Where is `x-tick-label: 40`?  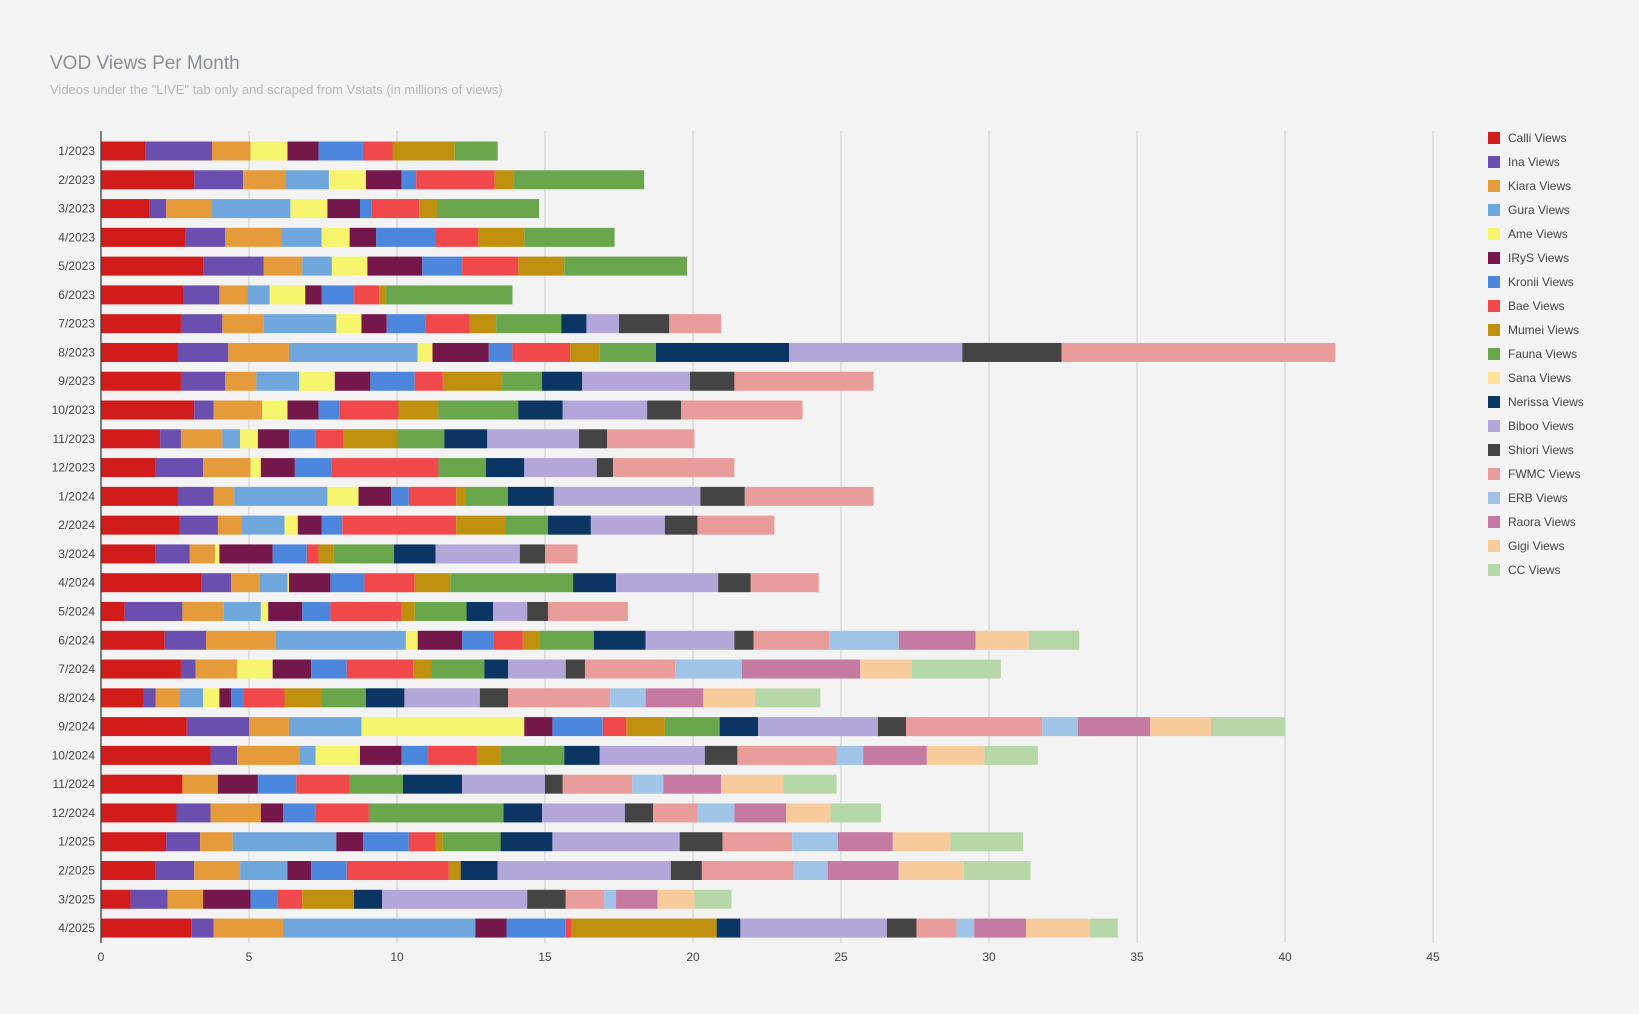 x-tick-label: 40 is located at coordinates (1285, 957).